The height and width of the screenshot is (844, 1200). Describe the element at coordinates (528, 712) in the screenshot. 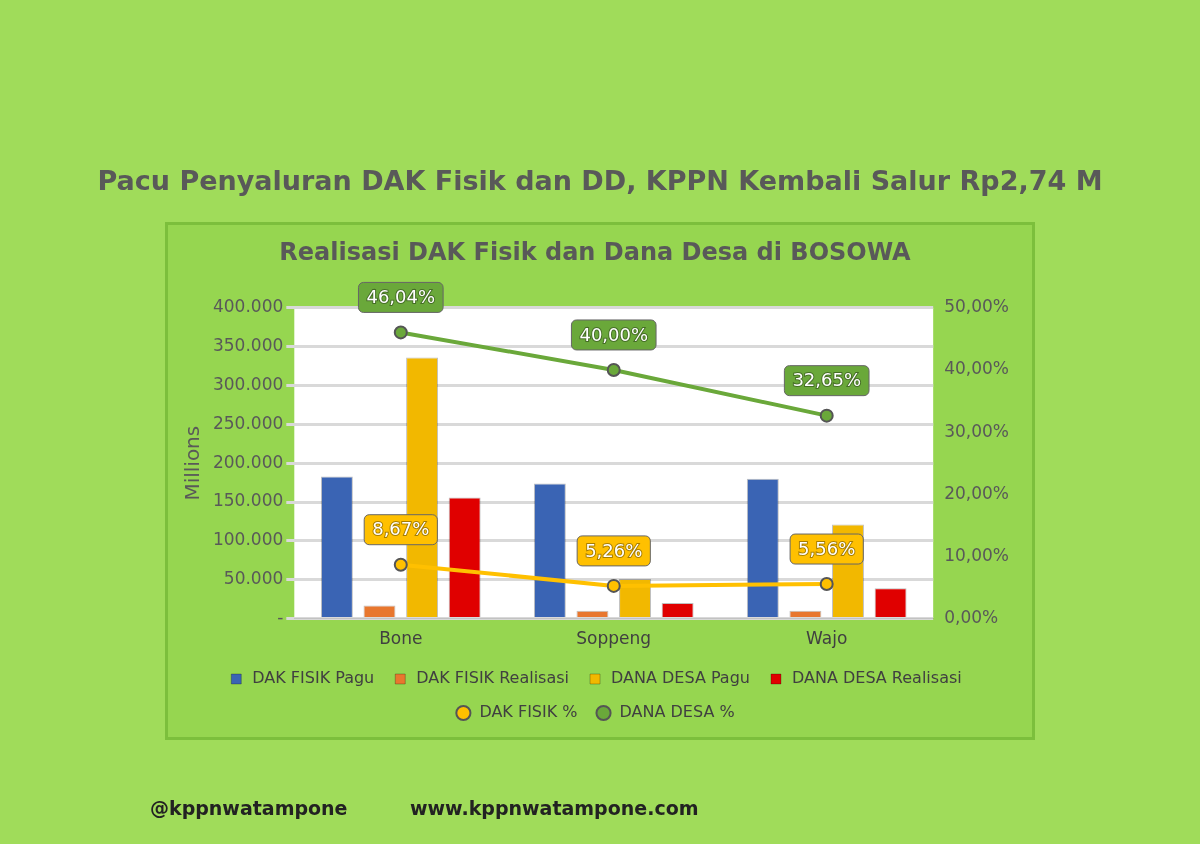

I see `legend-label: DAK FISIK %` at that location.